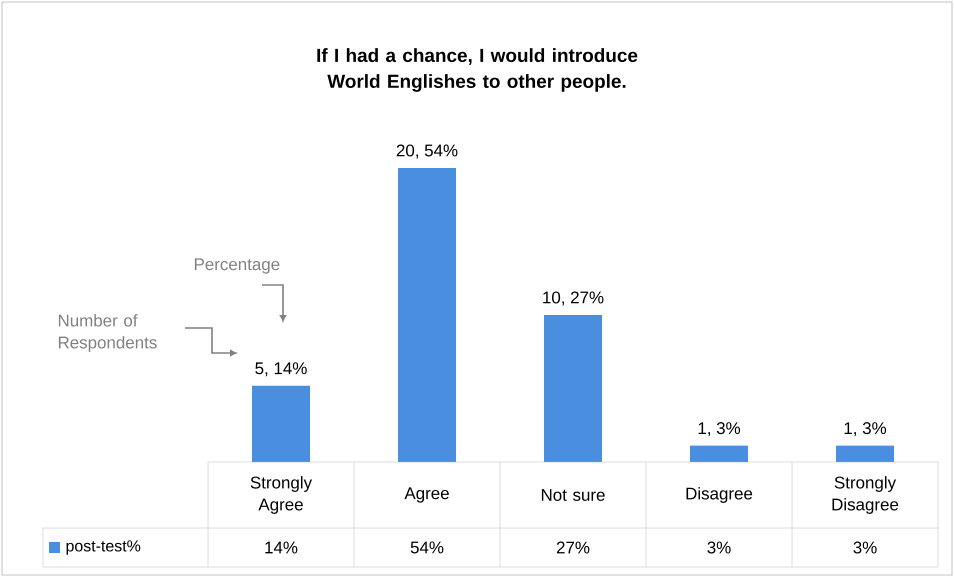 The image size is (954, 577). Describe the element at coordinates (107, 333) in the screenshot. I see `text: Number of Respondents` at that location.